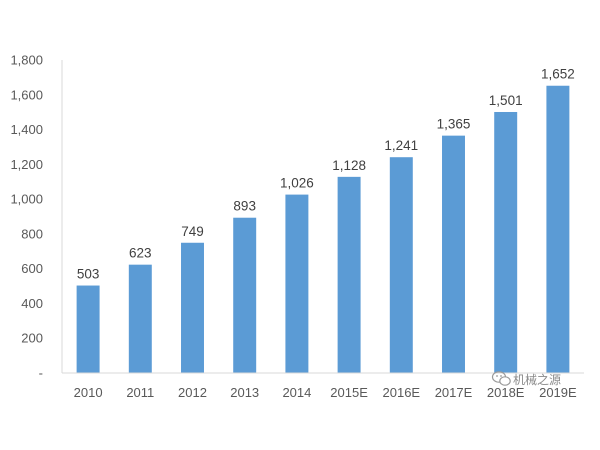 This screenshot has width=600, height=450. I want to click on bar-value-label: 893, so click(244, 206).